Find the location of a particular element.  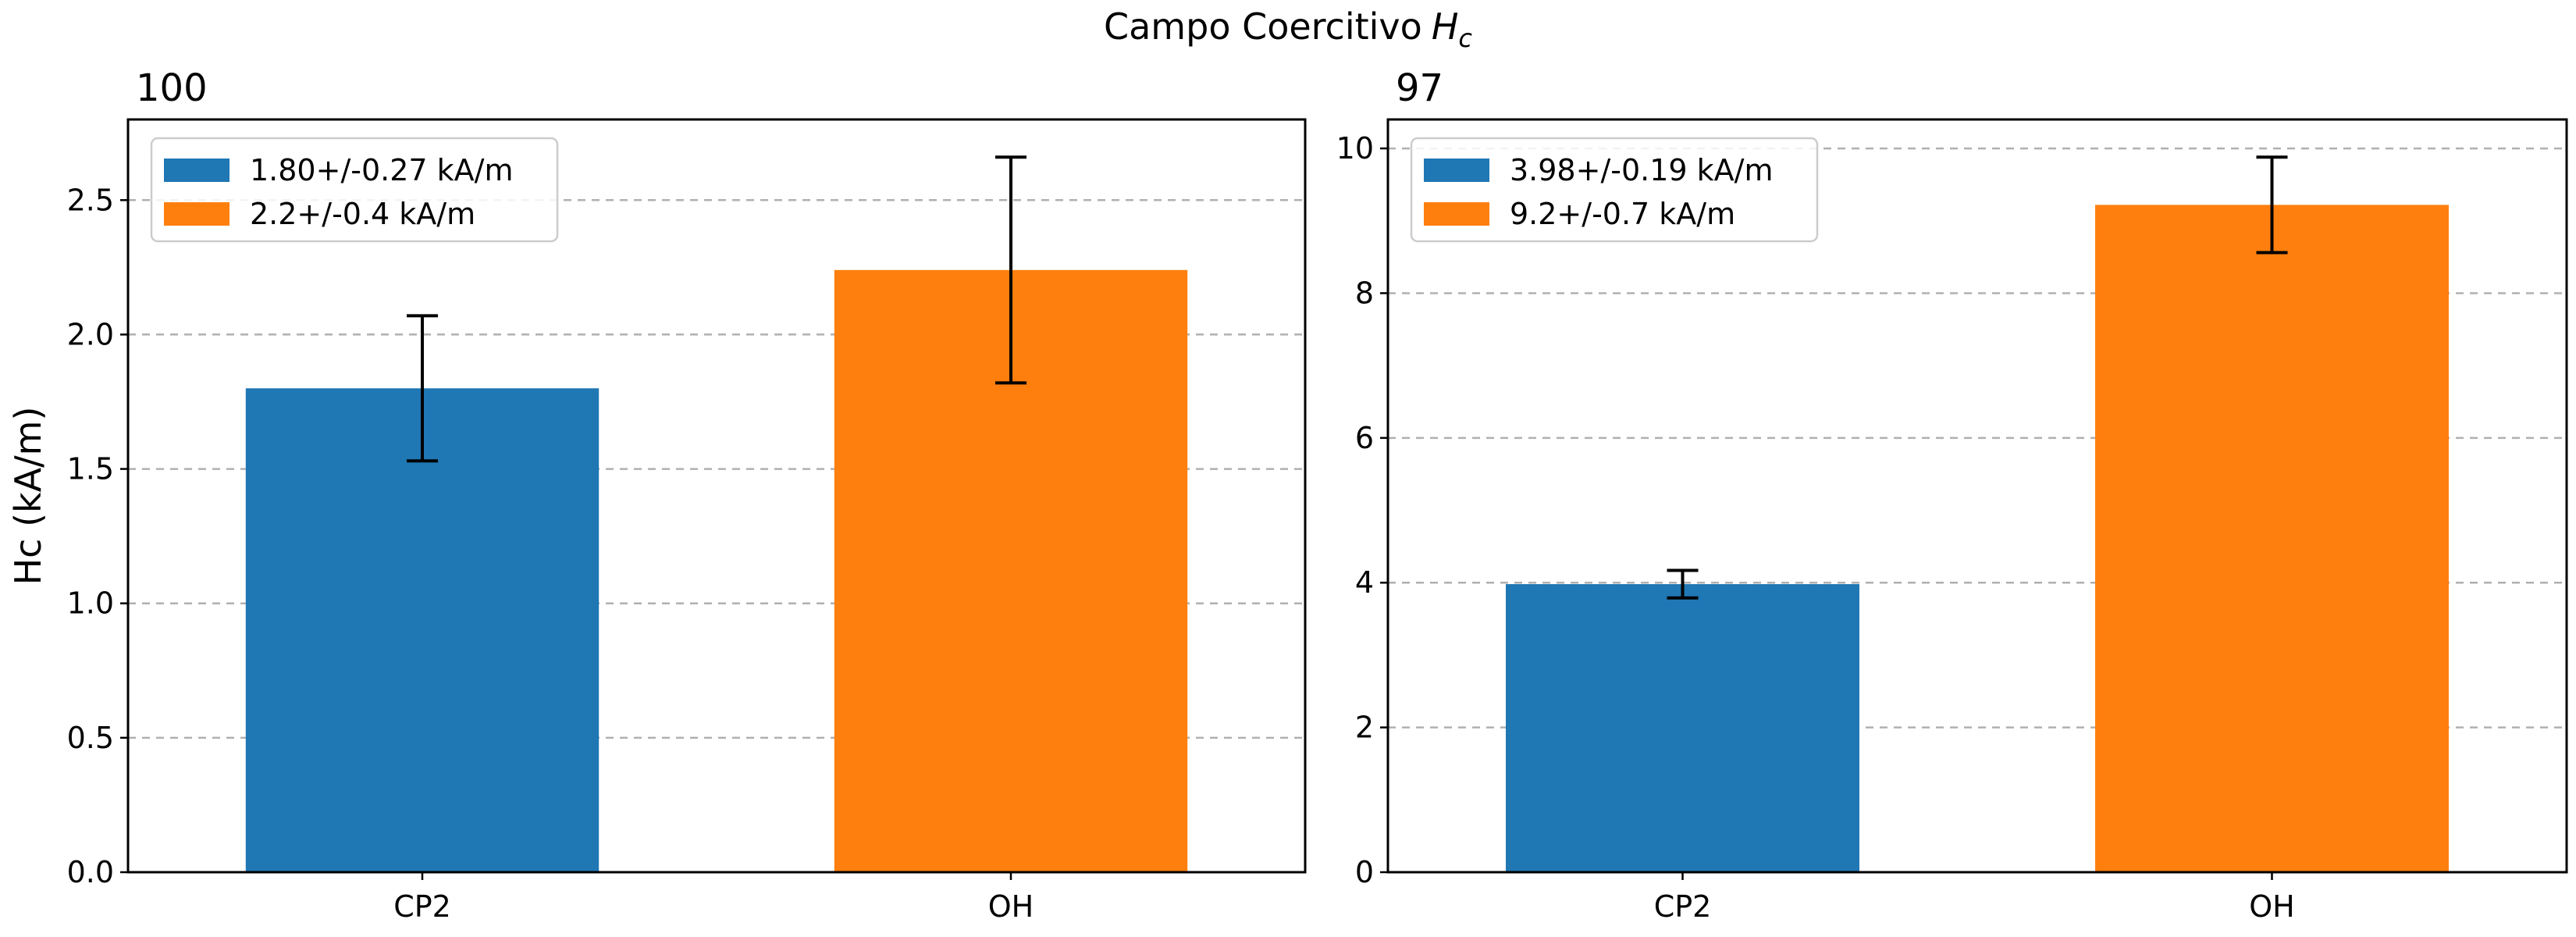

y-tick-label: 1.5 is located at coordinates (90, 469).